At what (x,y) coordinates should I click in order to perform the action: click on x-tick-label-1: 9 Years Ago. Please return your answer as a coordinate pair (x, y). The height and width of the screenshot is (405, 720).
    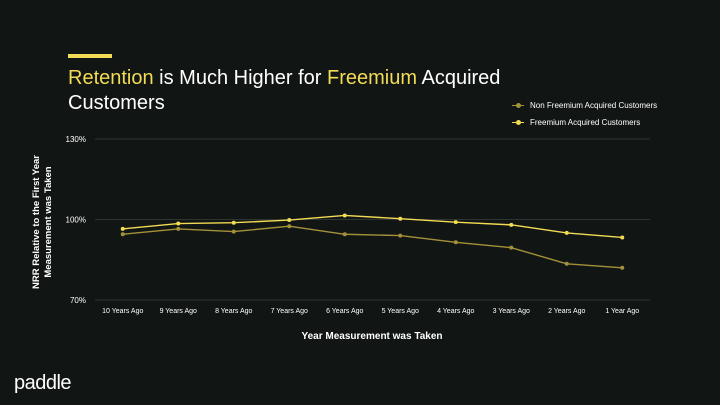
    Looking at the image, I should click on (178, 311).